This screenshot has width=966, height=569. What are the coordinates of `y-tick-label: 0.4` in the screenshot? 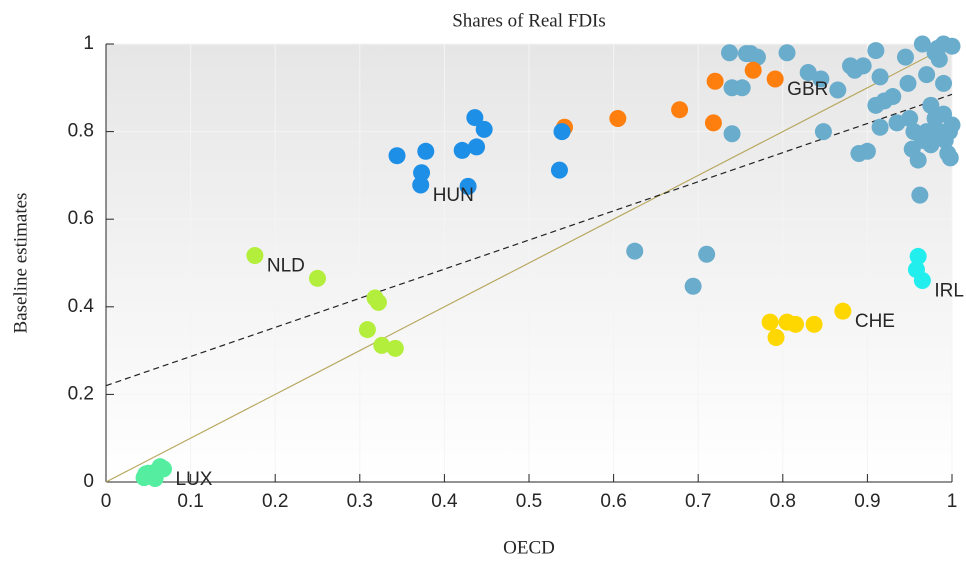 It's located at (81, 306).